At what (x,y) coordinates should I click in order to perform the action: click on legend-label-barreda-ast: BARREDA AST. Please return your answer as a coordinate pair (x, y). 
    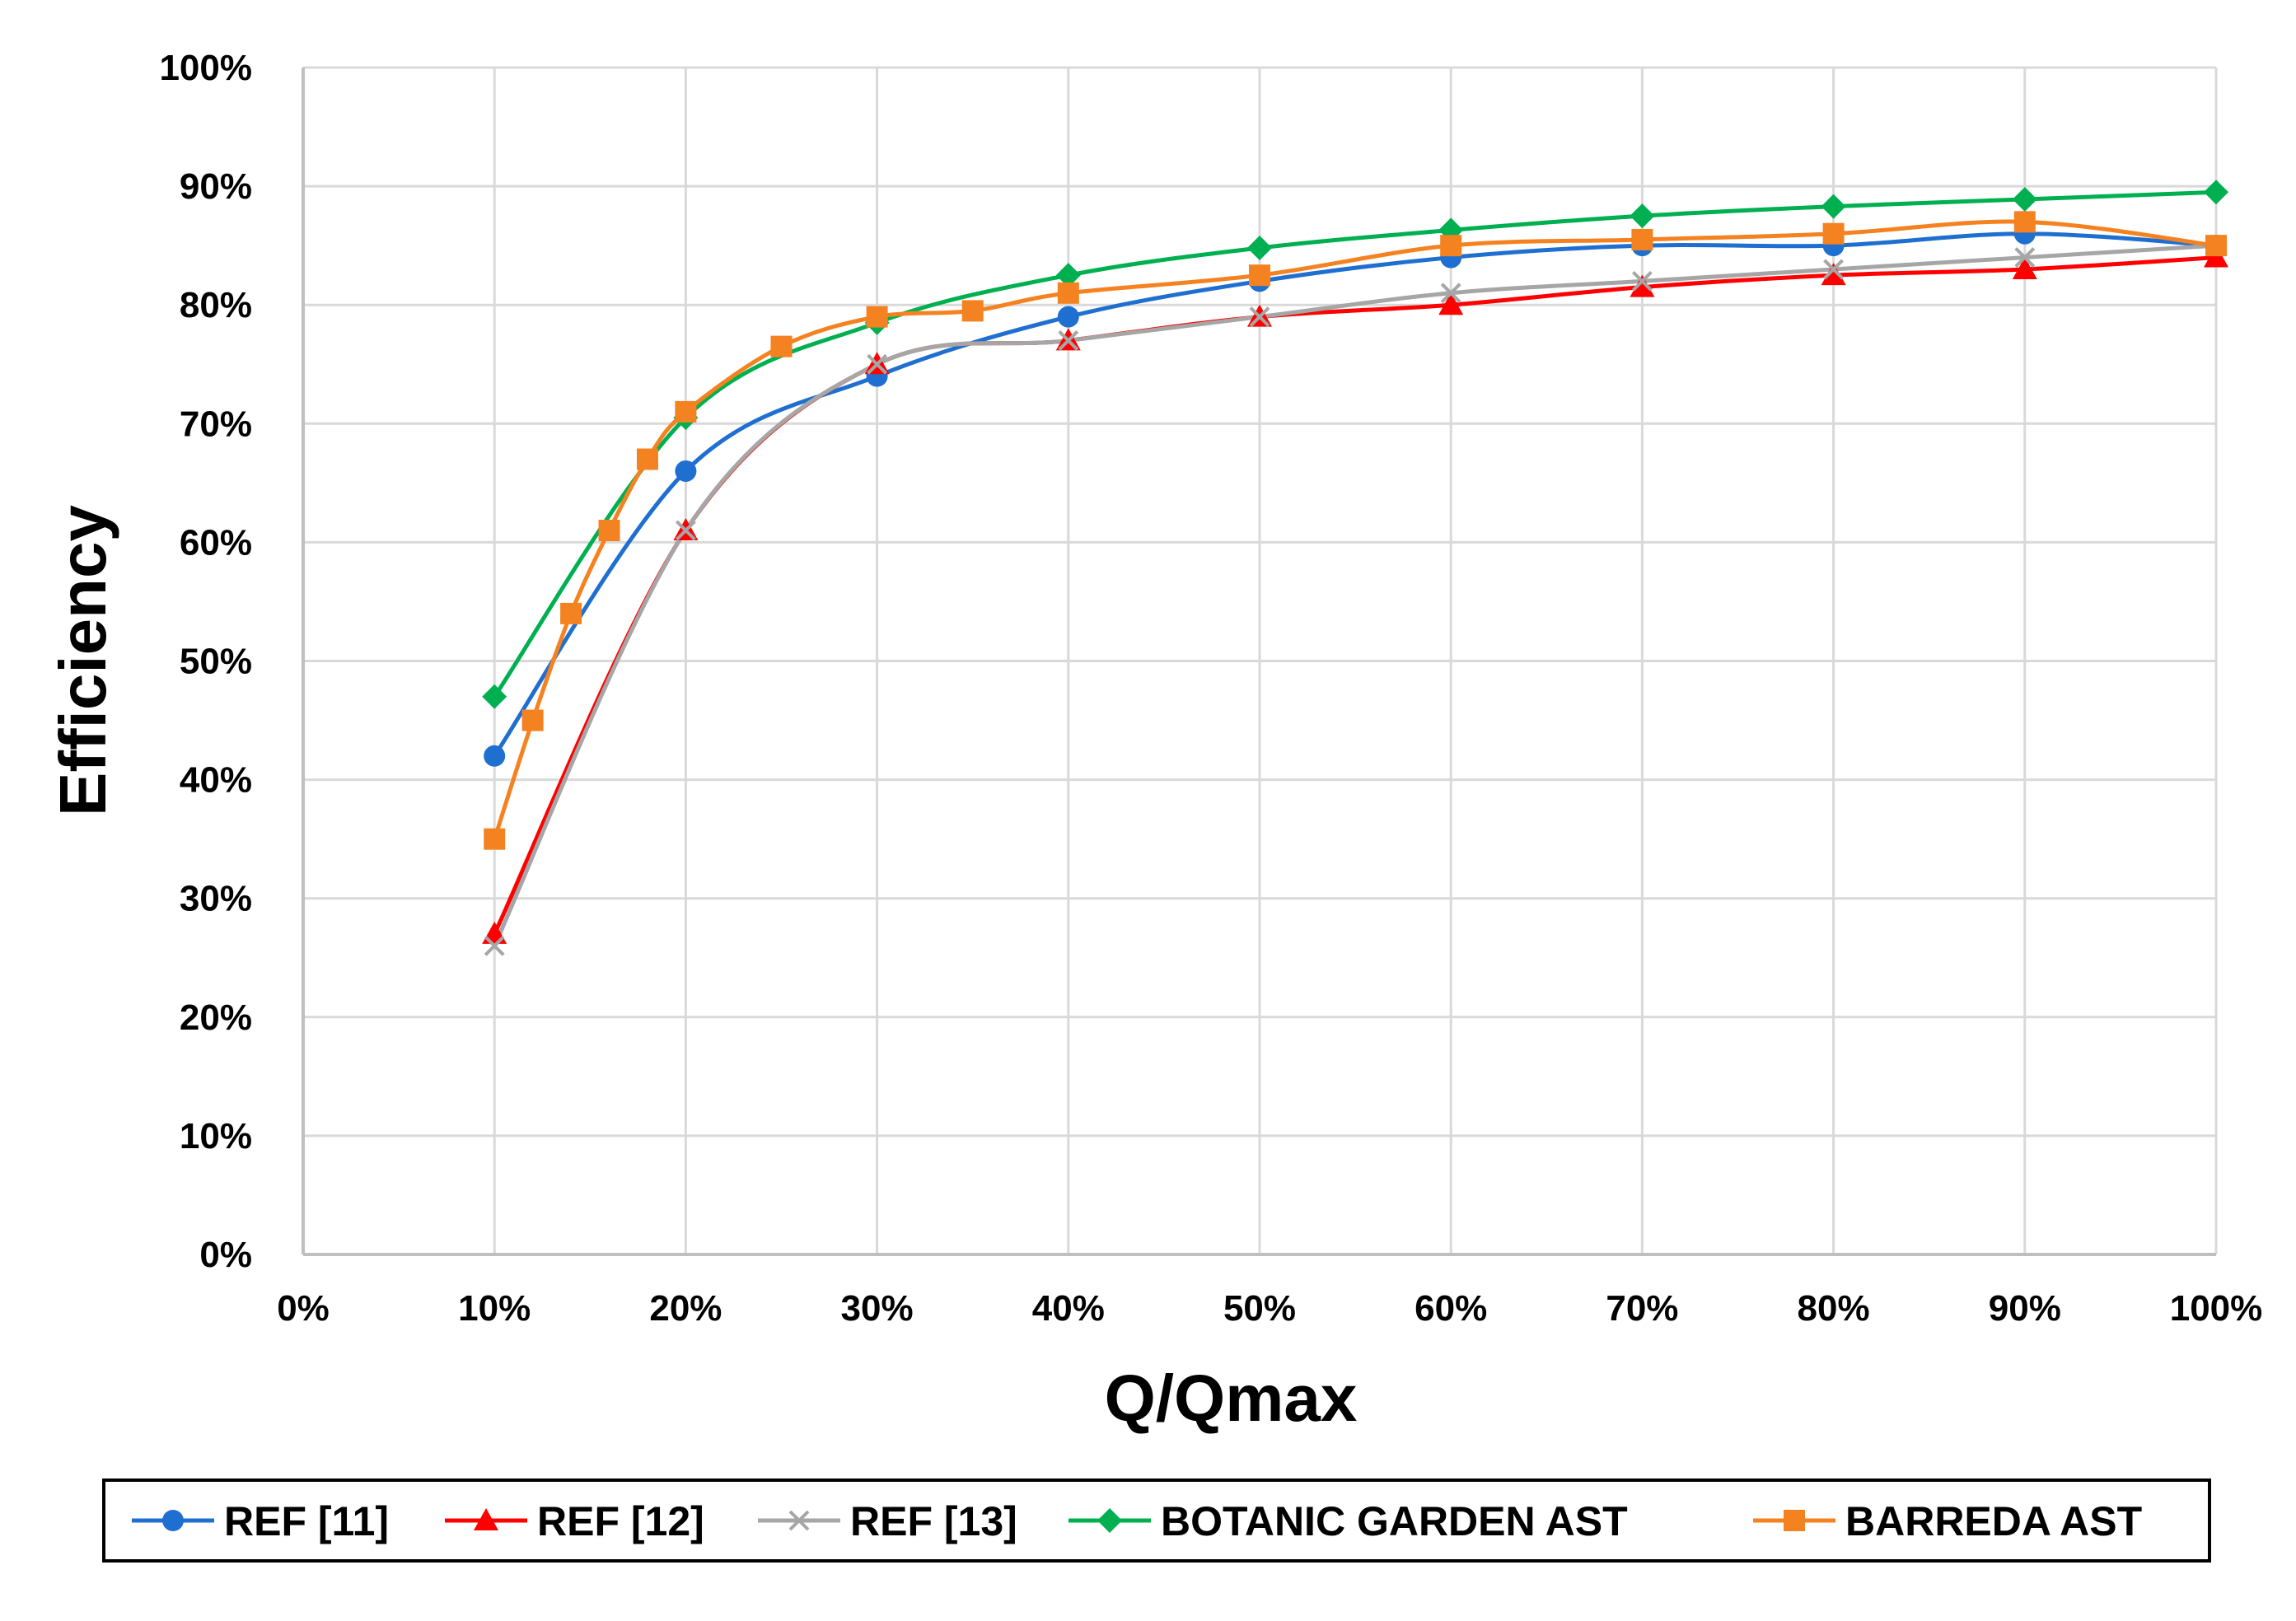
    Looking at the image, I should click on (1993, 1521).